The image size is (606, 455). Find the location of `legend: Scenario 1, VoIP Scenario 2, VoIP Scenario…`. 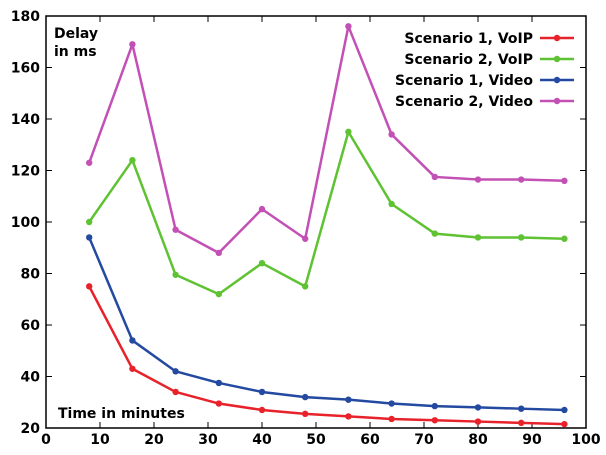

legend: Scenario 1, VoIP Scenario 2, VoIP Scenario… is located at coordinates (484, 70).